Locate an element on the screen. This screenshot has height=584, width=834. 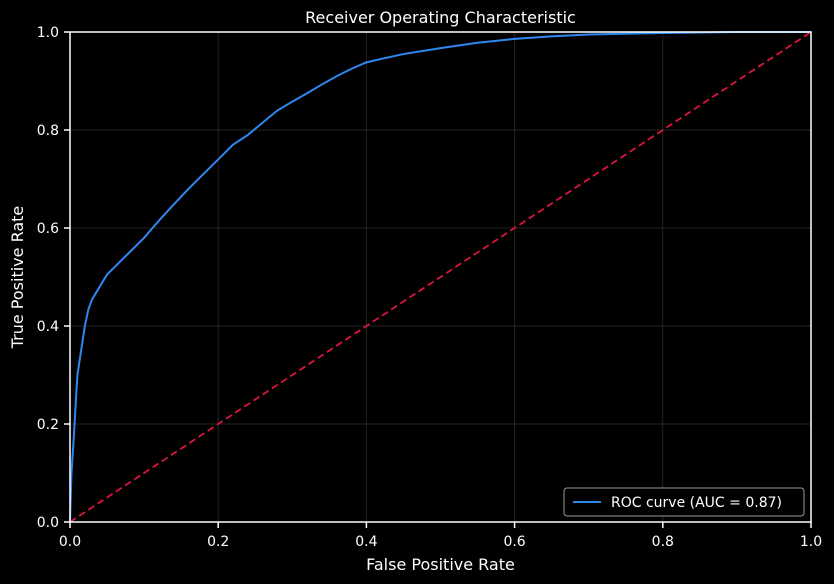
y-tick-label: 0.8 is located at coordinates (48, 131).